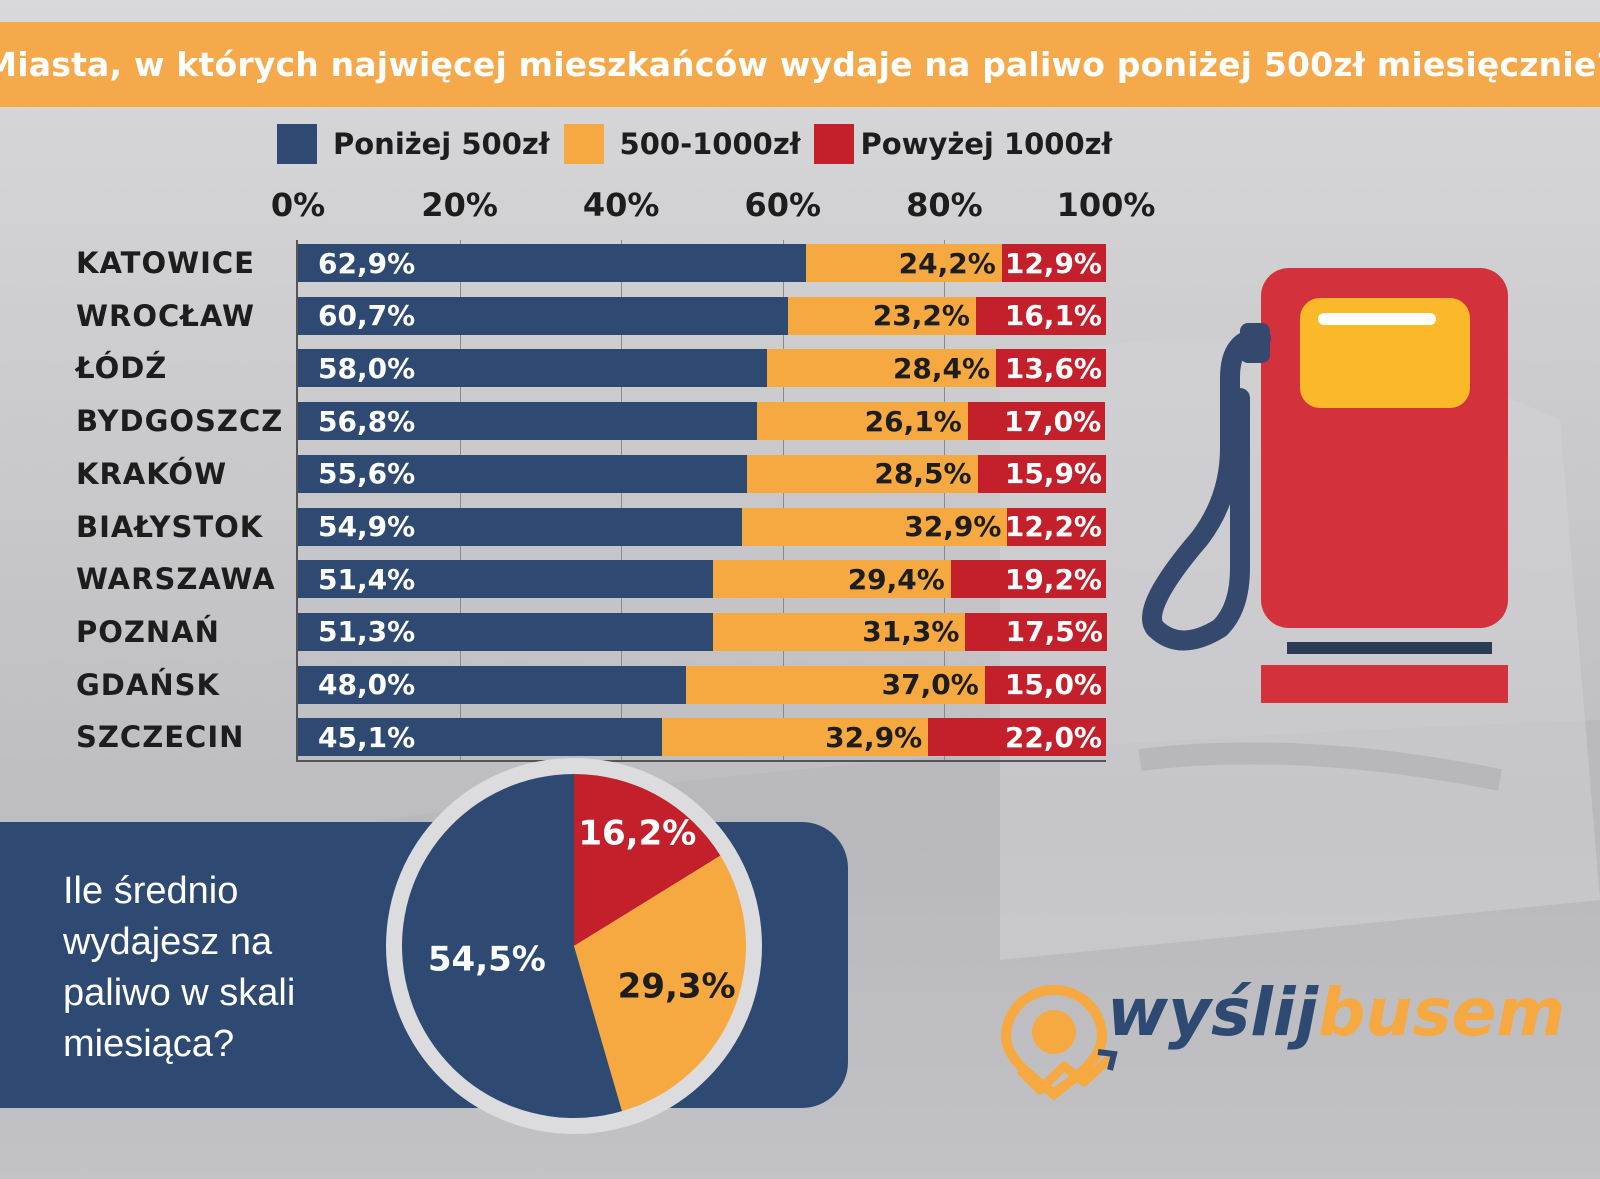 The height and width of the screenshot is (1179, 1600). What do you see at coordinates (1053, 474) in the screenshot?
I see `data-label: 15,9%` at bounding box center [1053, 474].